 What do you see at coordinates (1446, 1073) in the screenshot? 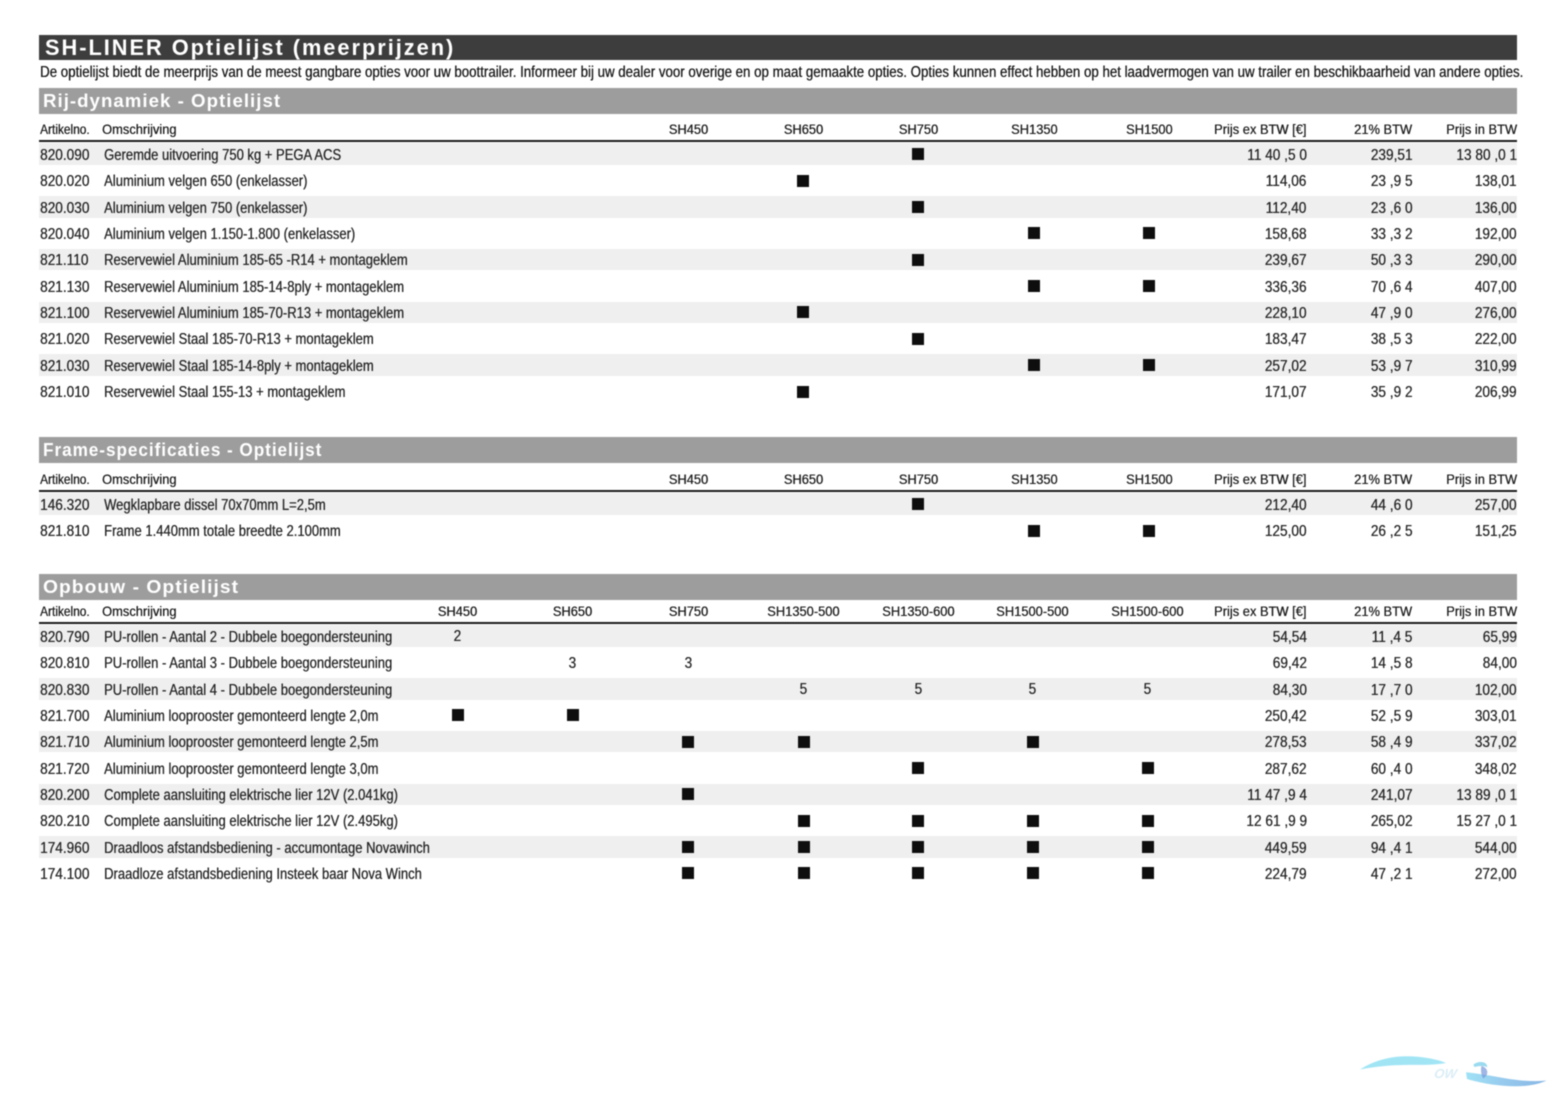
I see `svg-text: OW` at bounding box center [1446, 1073].